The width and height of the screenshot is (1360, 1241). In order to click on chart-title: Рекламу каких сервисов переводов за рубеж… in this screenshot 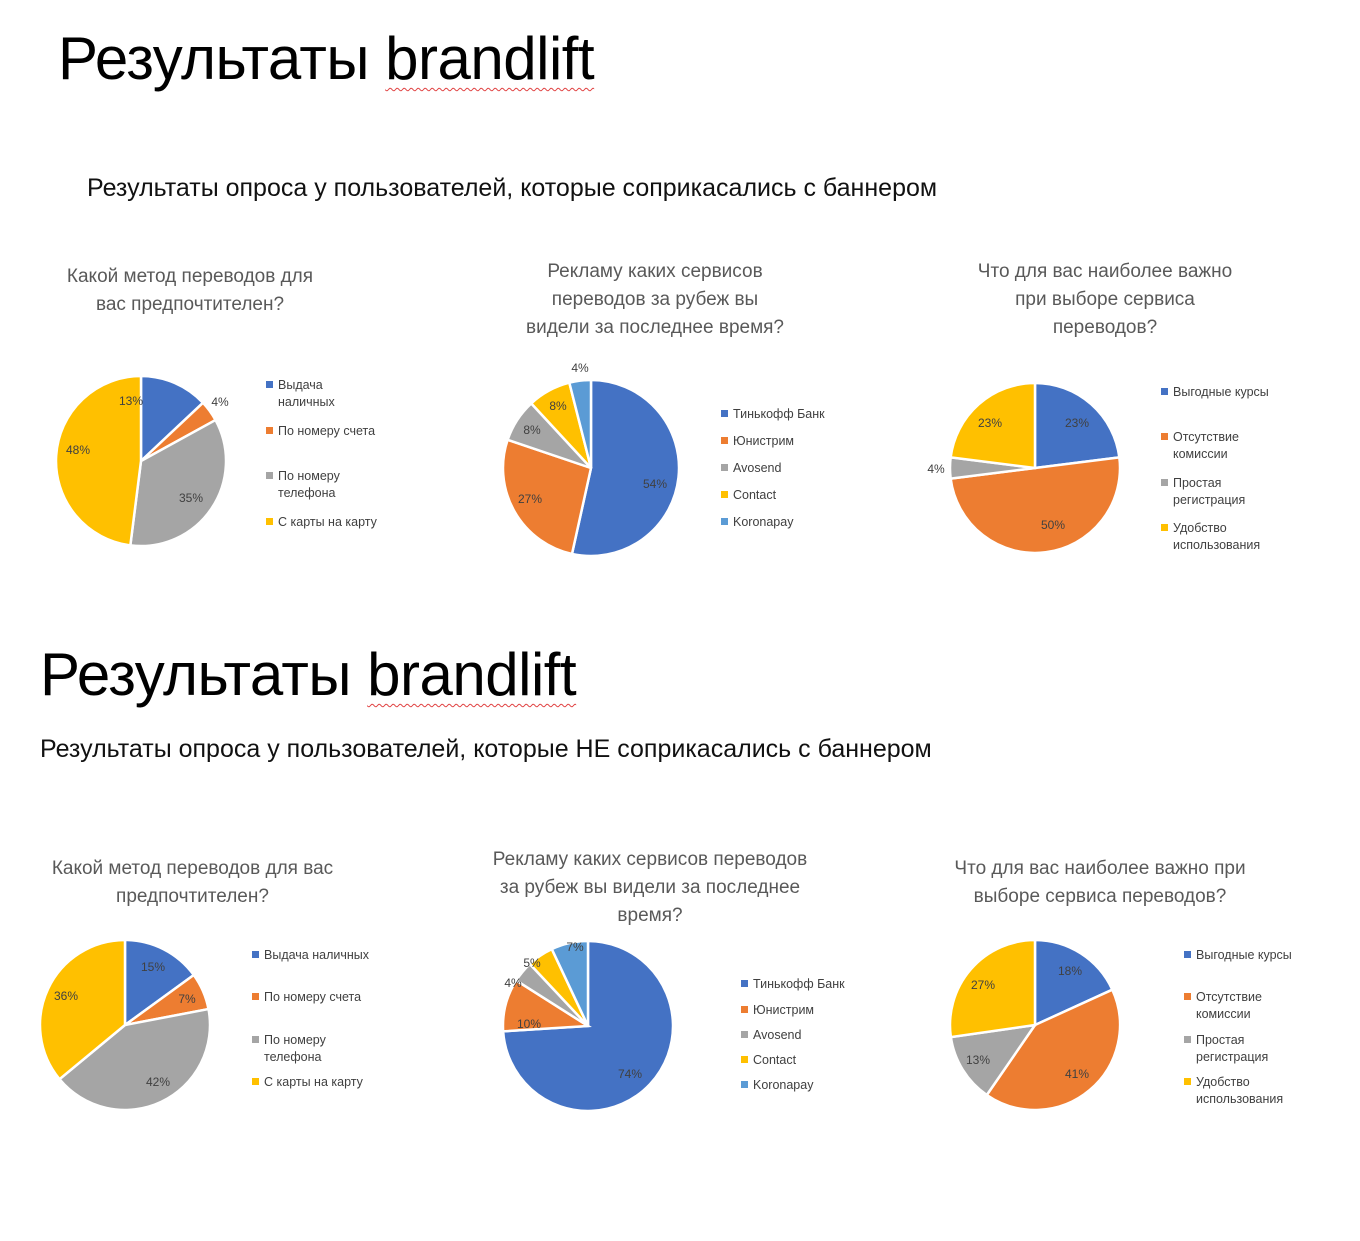, I will do `click(655, 300)`.